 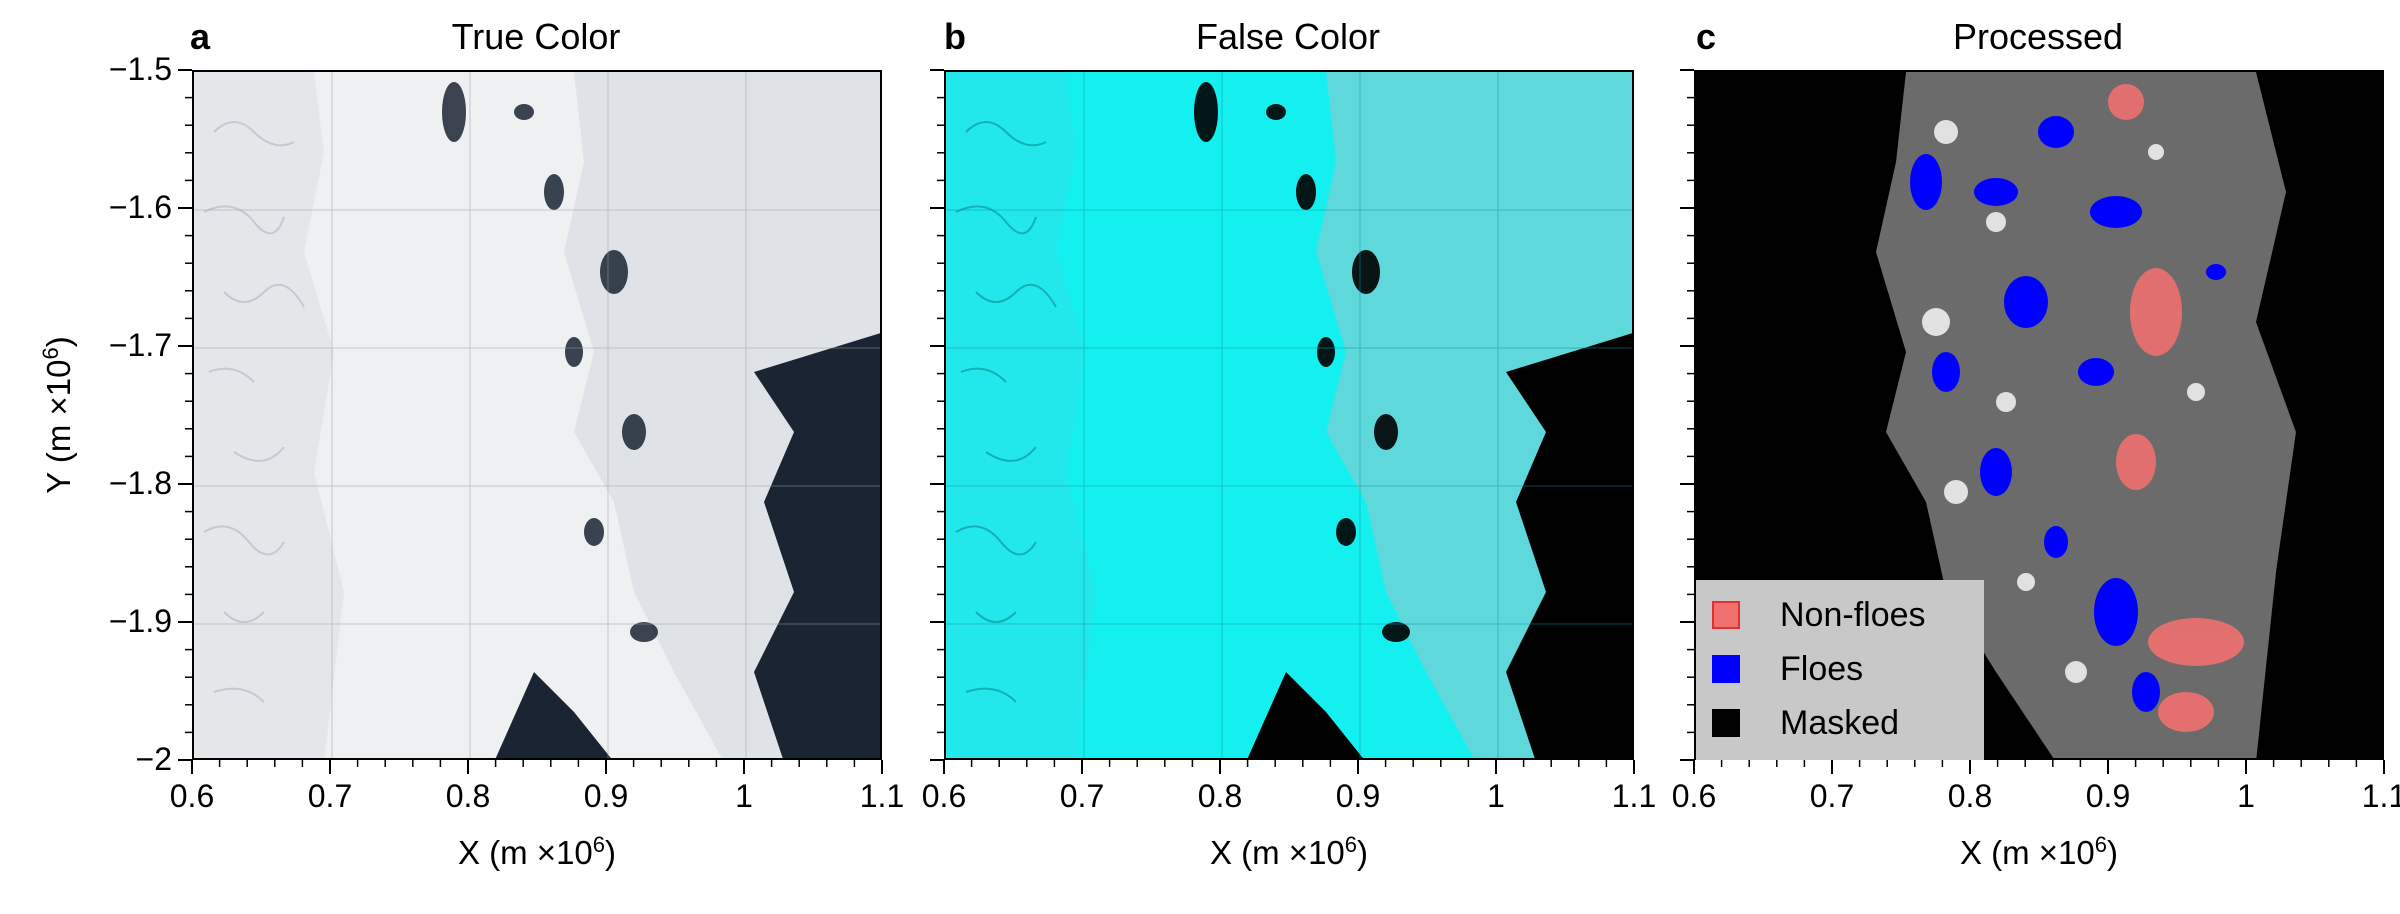 What do you see at coordinates (200, 36) in the screenshot?
I see `panel-a-letter: a` at bounding box center [200, 36].